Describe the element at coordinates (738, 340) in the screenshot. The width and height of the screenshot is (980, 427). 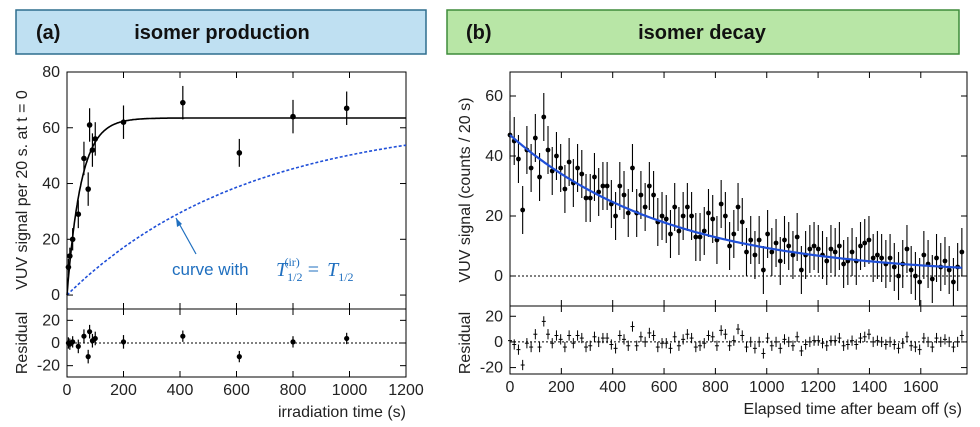
I see `panel-b-residual-frame` at that location.